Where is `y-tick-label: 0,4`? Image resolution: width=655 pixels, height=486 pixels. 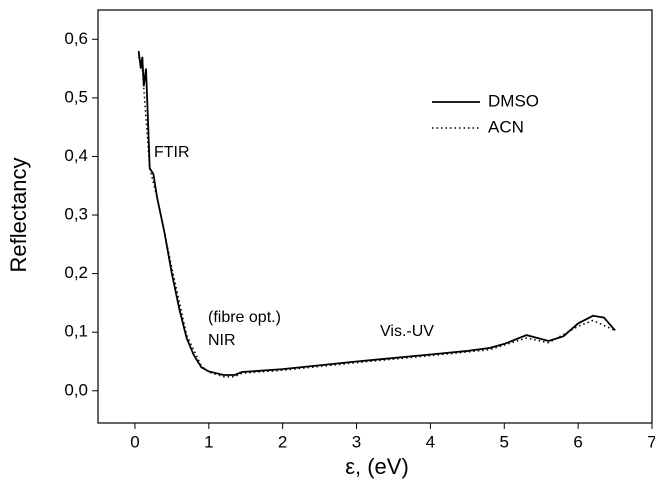
y-tick-label: 0,4 is located at coordinates (76, 155).